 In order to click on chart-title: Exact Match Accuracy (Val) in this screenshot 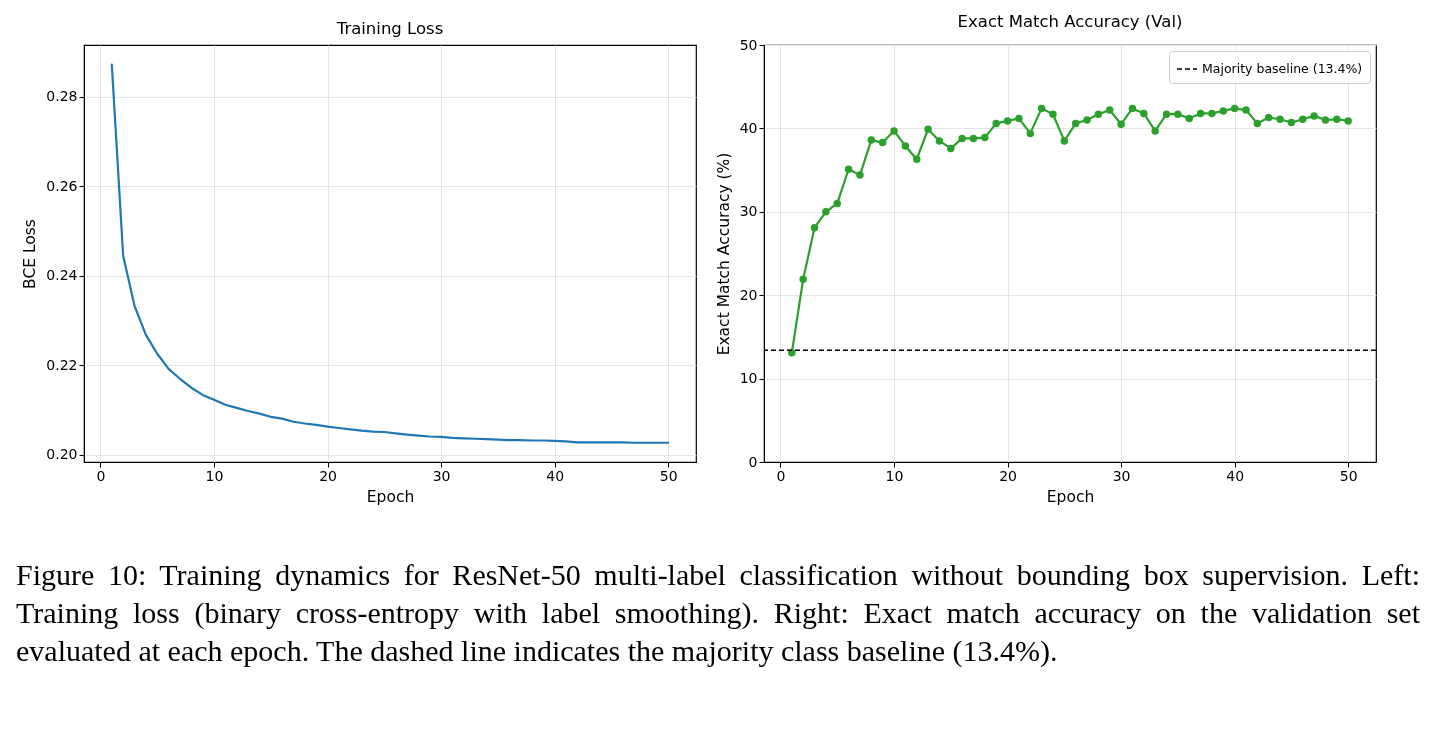, I will do `click(1070, 21)`.